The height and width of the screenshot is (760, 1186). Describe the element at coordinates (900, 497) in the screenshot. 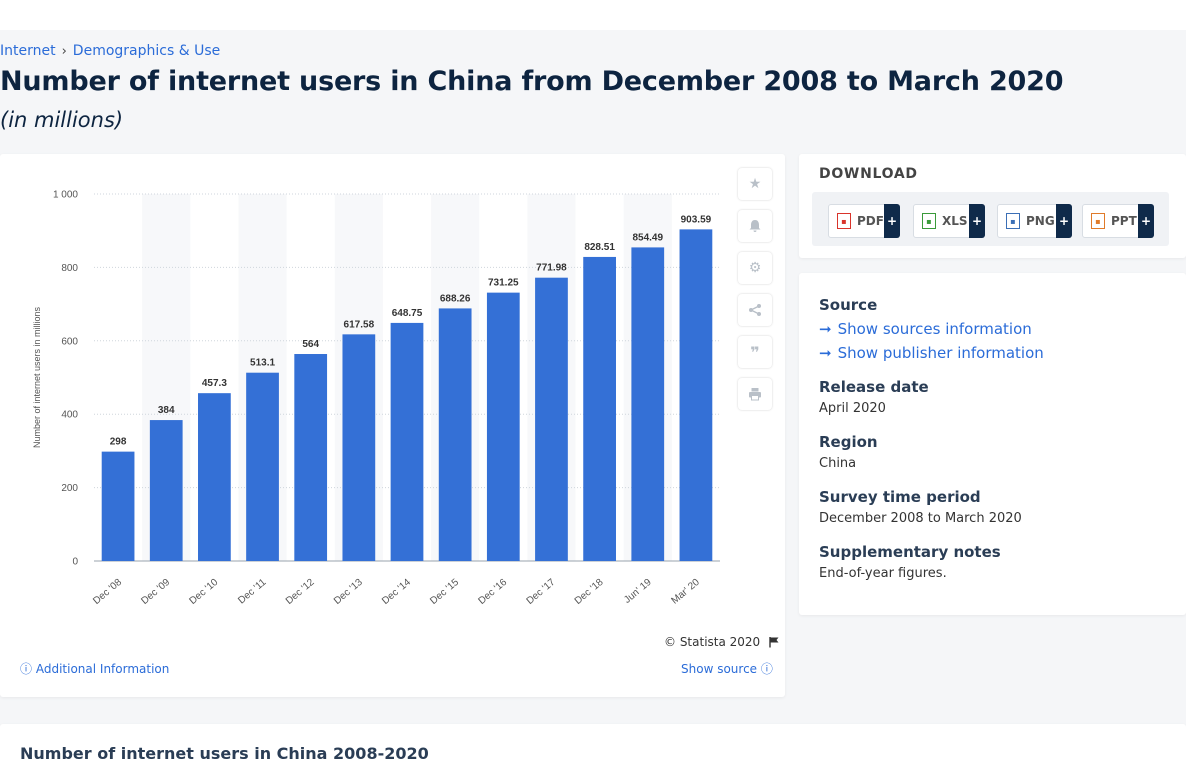

I see `survey-period-heading: Survey time period` at that location.